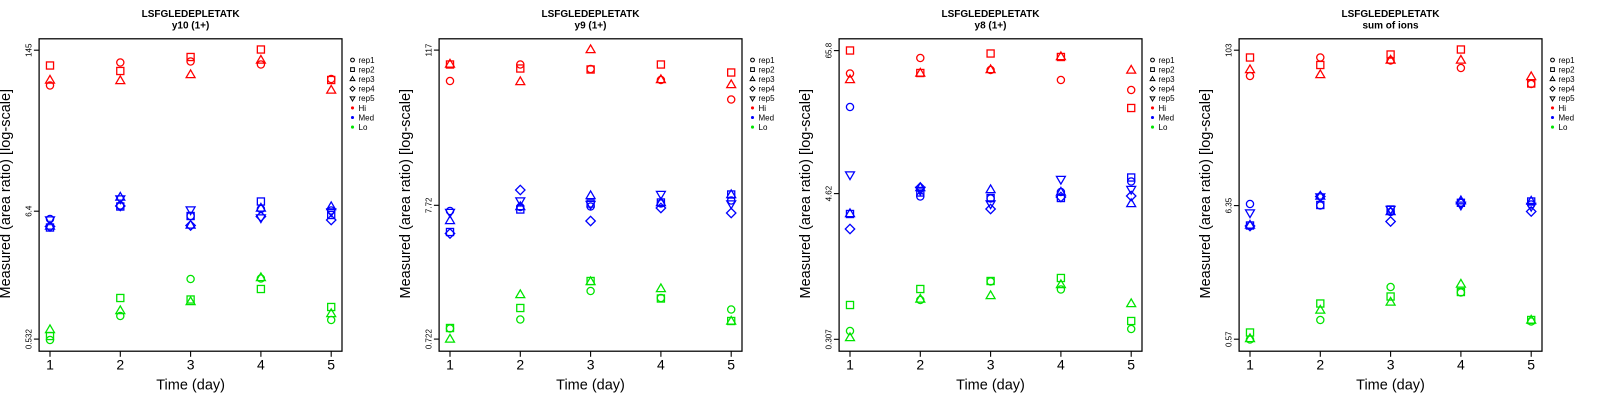  I want to click on svg-text: 0.307, so click(829, 339).